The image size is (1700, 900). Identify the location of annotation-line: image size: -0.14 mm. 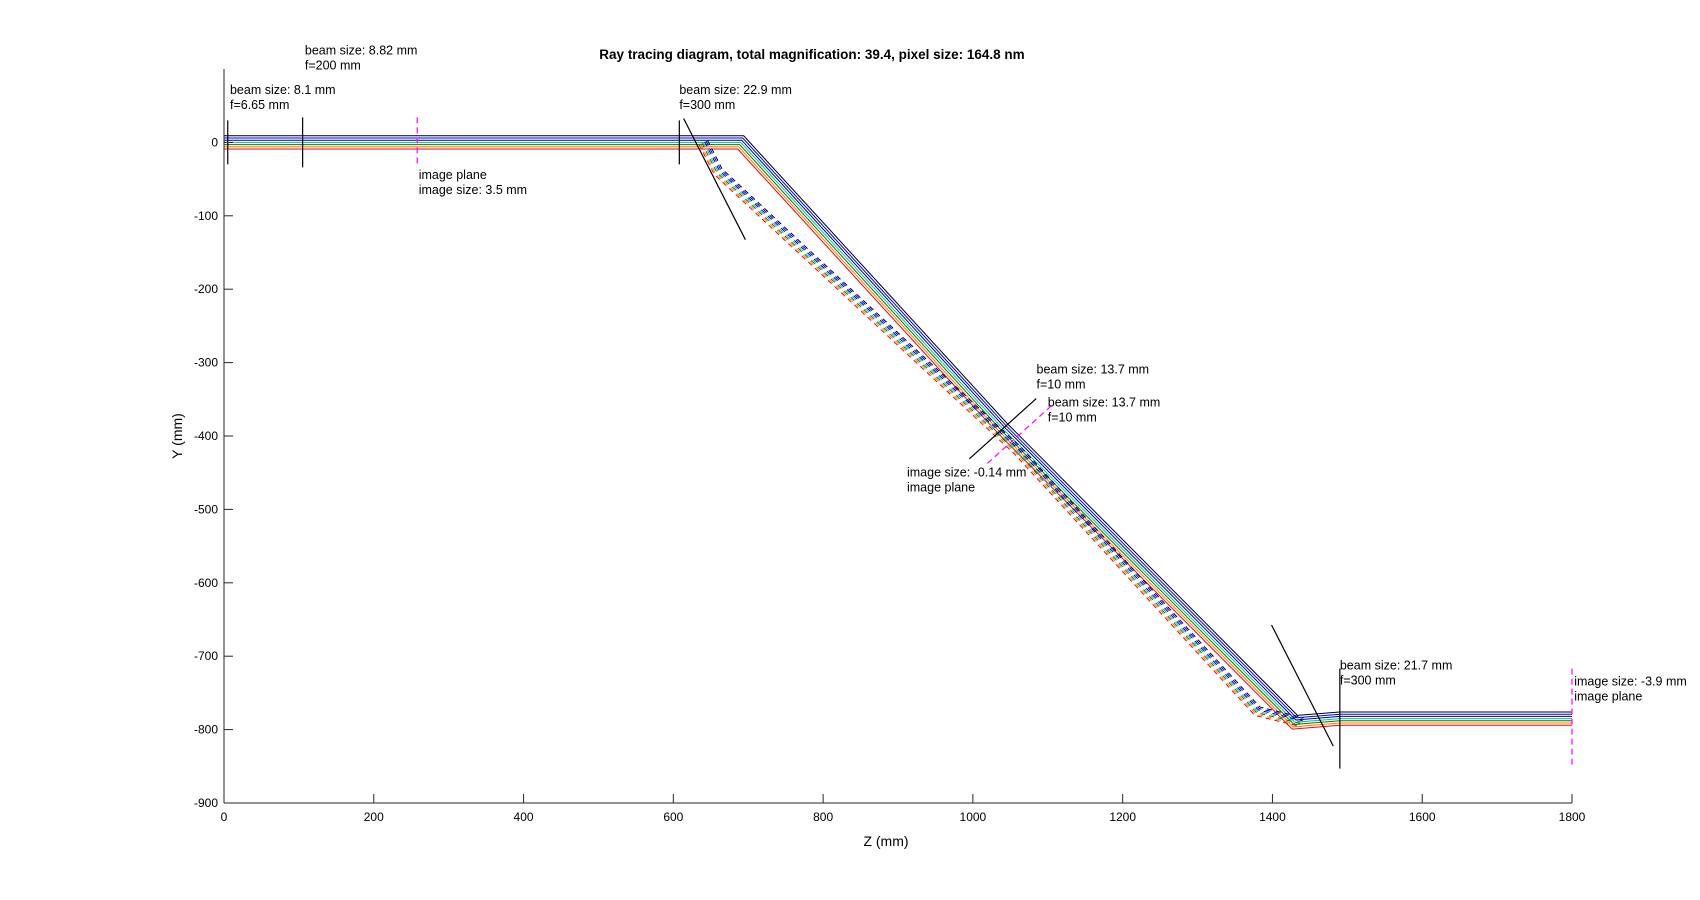
(966, 472).